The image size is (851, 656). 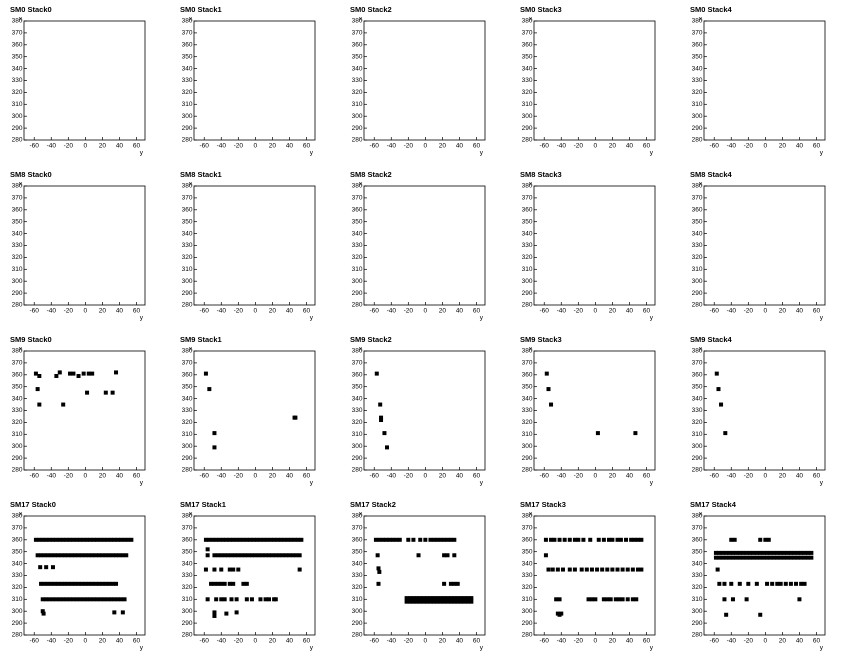 What do you see at coordinates (17, 80) in the screenshot?
I see `y-tick-label: 330` at bounding box center [17, 80].